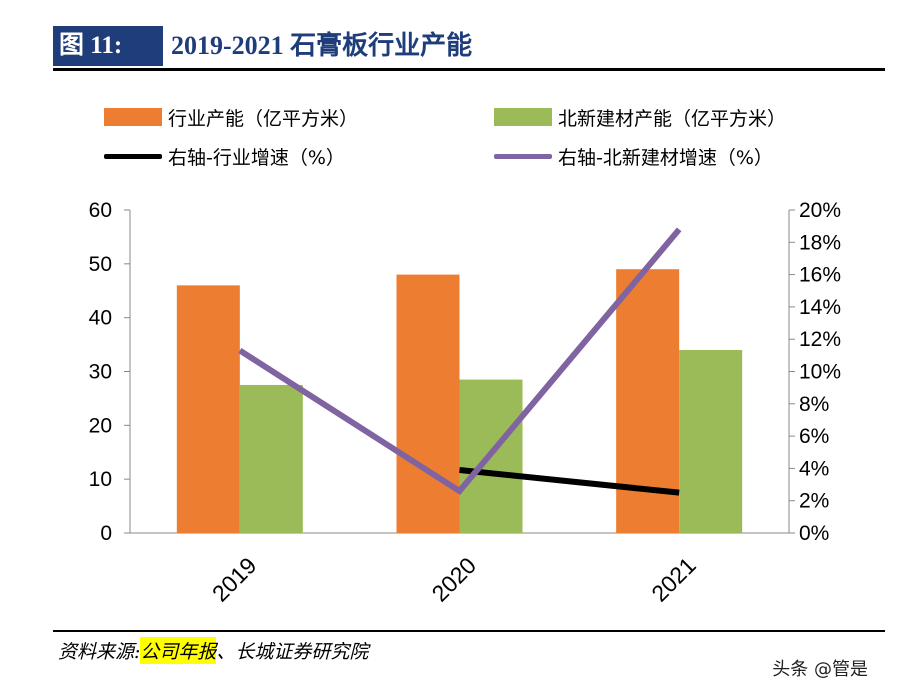 Image resolution: width=902 pixels, height=697 pixels. I want to click on source-prefix: 资料来源:, so click(99, 651).